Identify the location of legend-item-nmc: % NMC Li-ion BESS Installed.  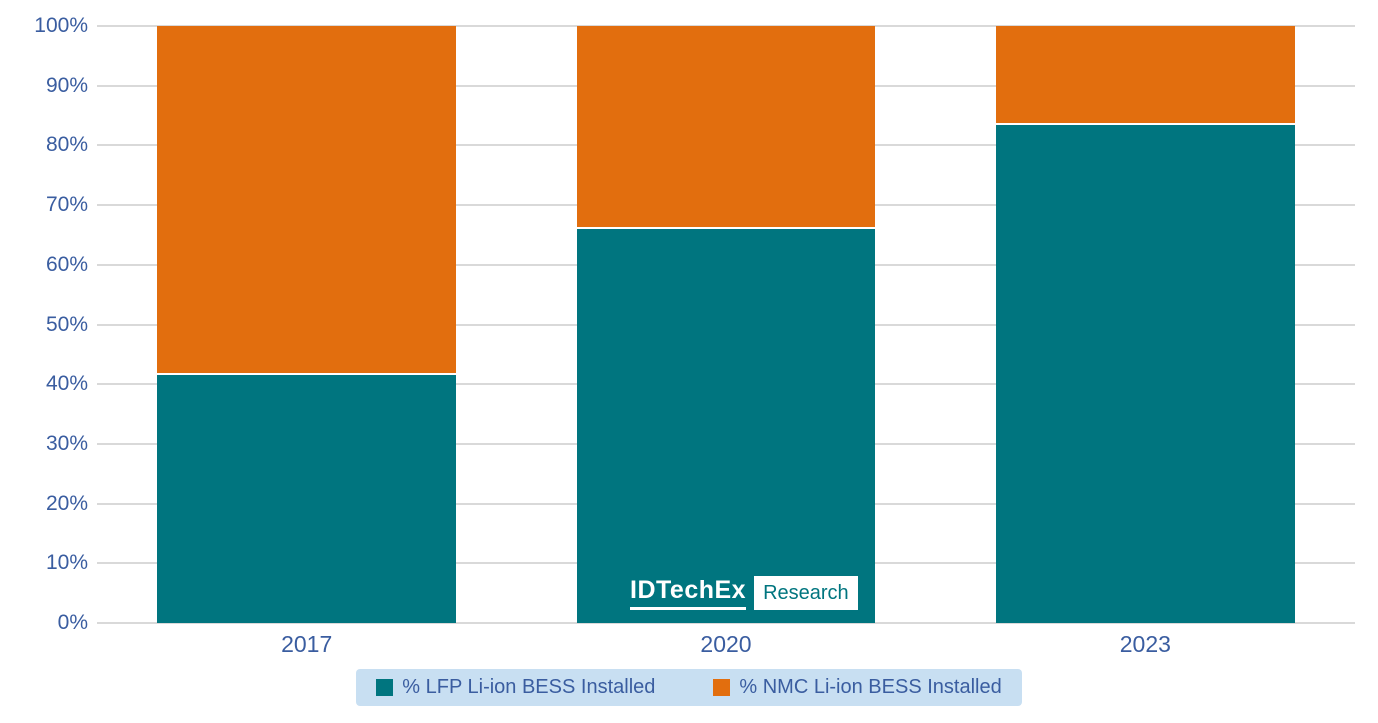
(857, 687).